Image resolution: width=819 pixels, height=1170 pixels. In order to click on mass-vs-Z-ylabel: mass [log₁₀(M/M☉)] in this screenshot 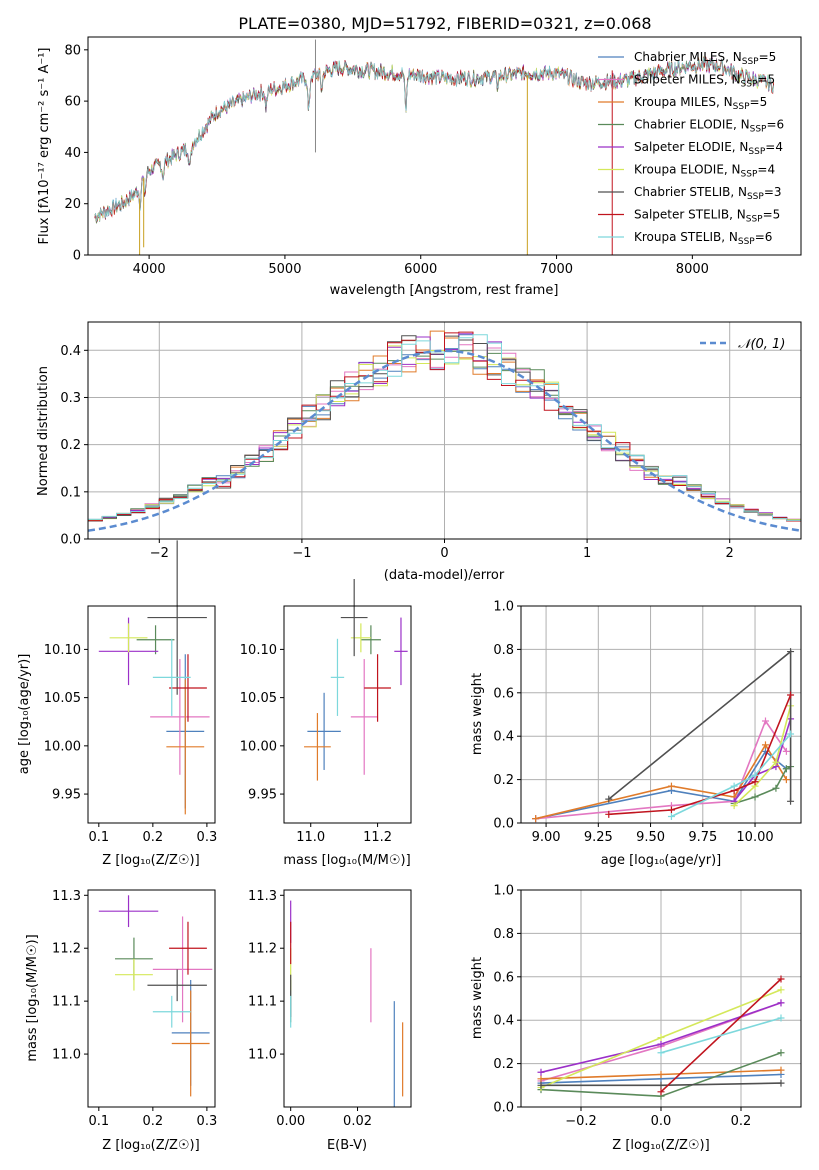, I will do `click(32, 997)`.